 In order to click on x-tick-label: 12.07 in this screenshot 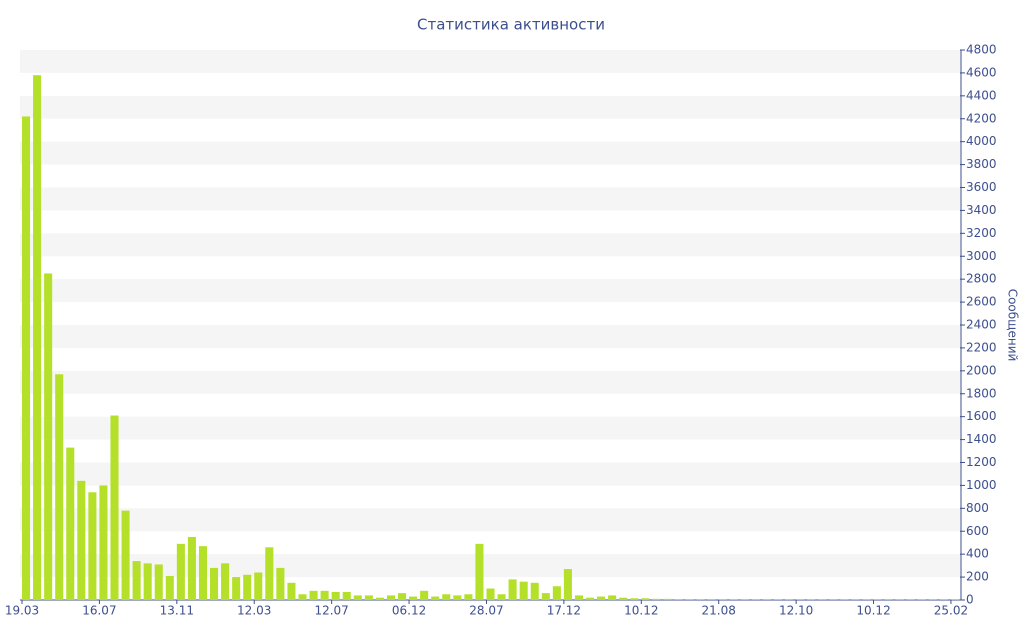, I will do `click(331, 611)`.